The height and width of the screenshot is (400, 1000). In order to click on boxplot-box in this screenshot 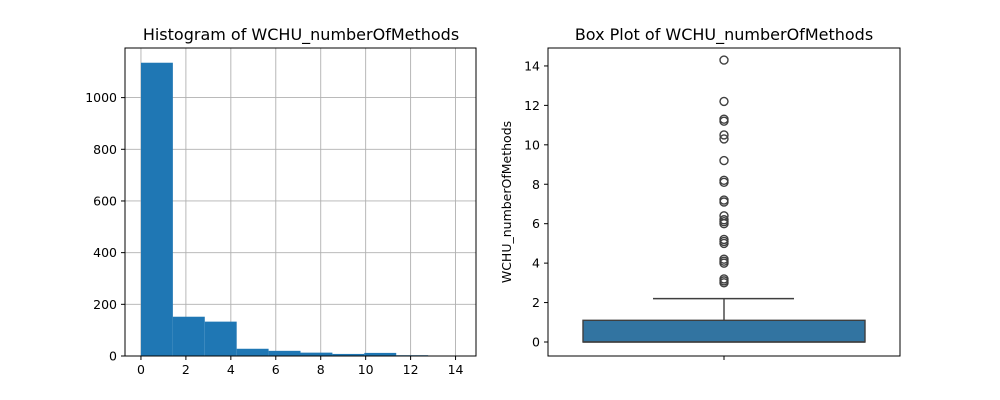, I will do `click(724, 331)`.